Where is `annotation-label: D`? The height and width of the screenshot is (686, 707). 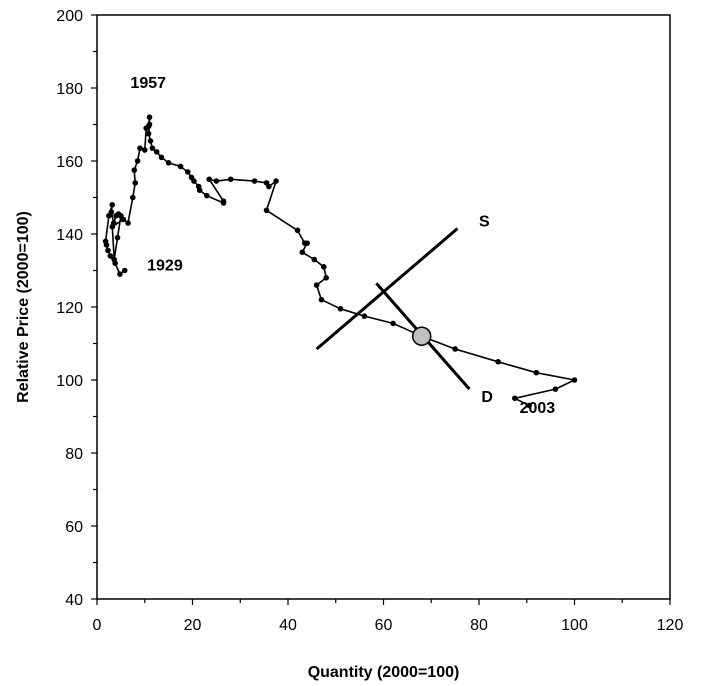 annotation-label: D is located at coordinates (487, 397).